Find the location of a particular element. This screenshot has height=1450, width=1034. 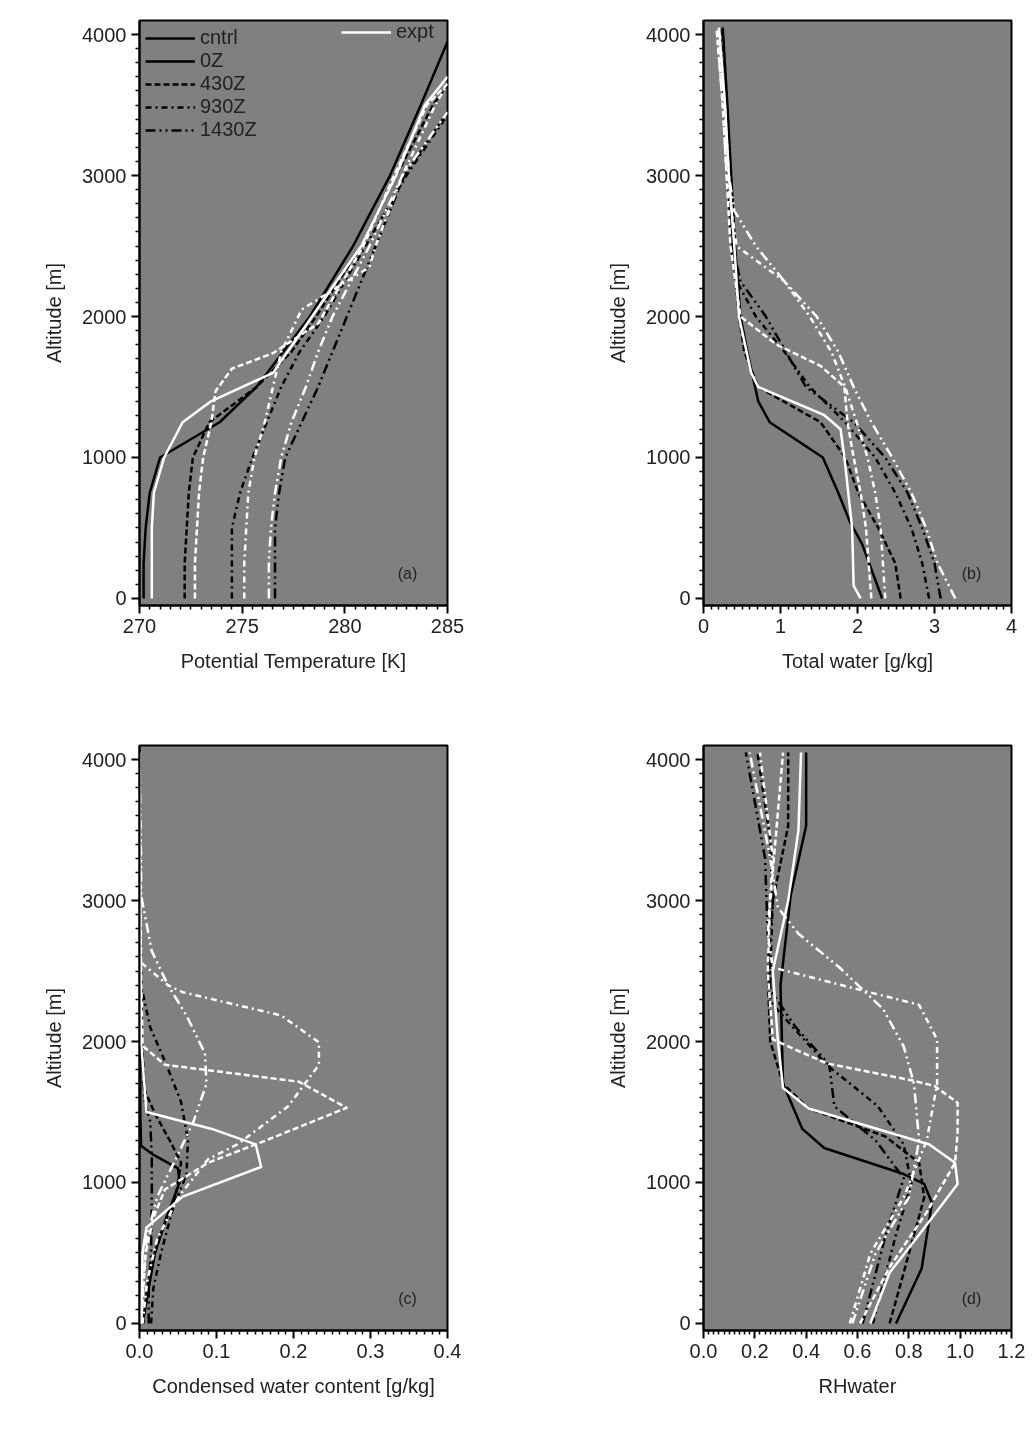

legend-label: 0Z is located at coordinates (212, 60).